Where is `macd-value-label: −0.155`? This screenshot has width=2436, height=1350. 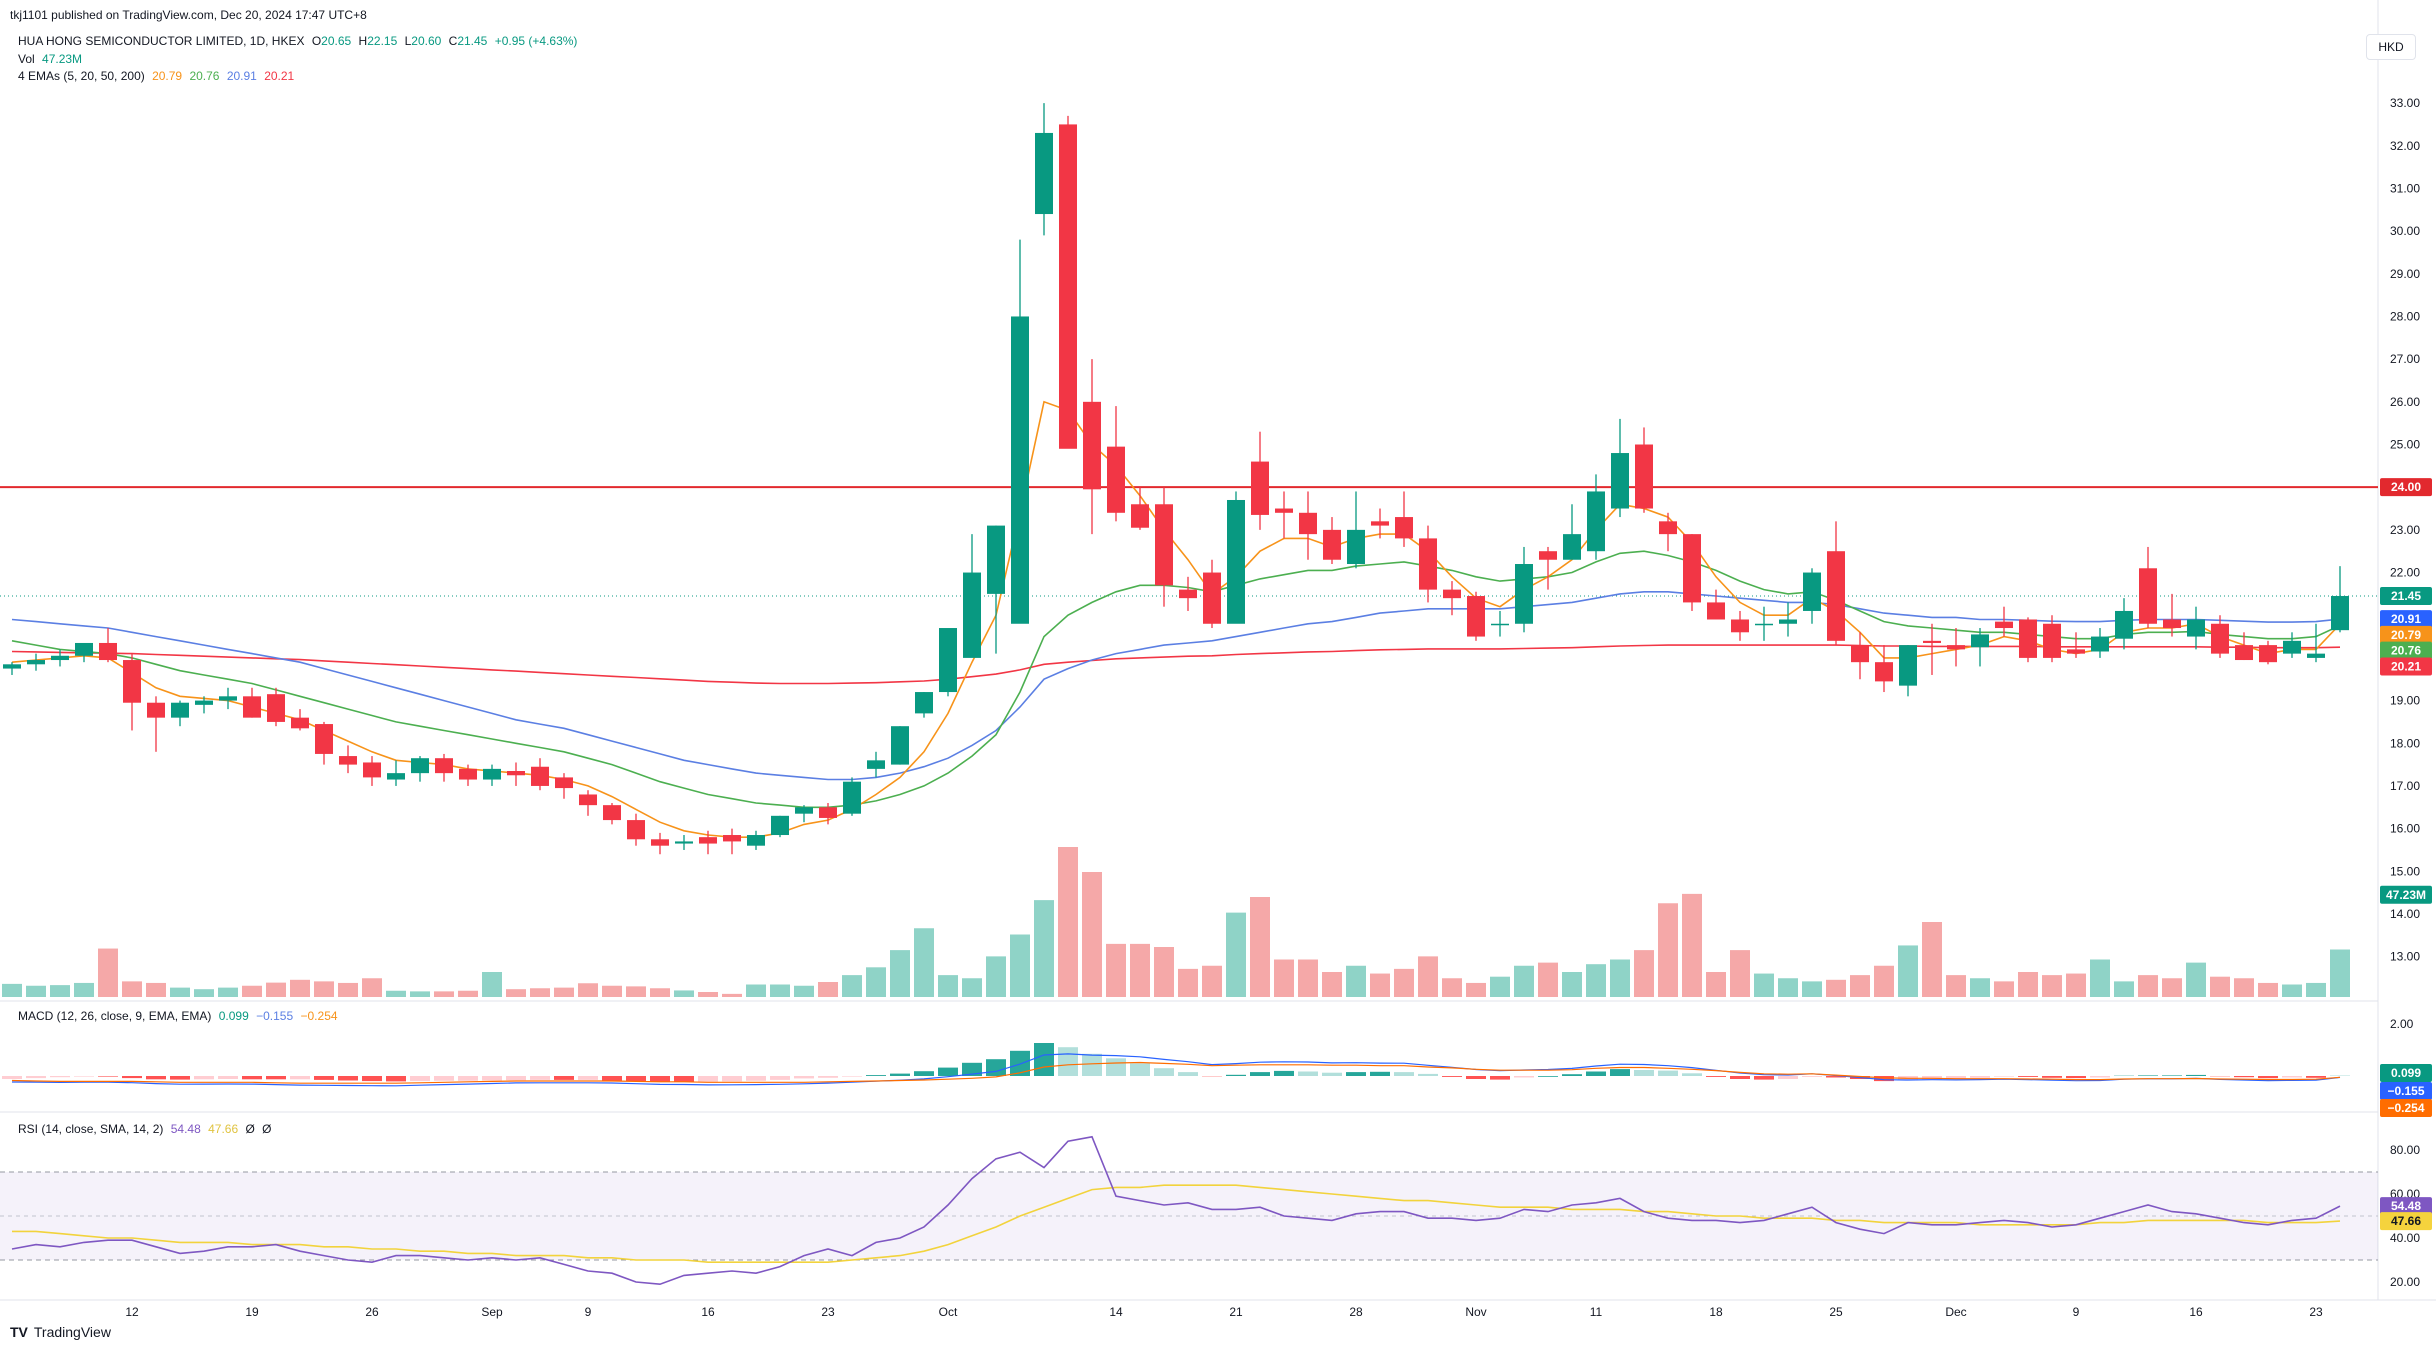
macd-value-label: −0.155 is located at coordinates (2405, 1091).